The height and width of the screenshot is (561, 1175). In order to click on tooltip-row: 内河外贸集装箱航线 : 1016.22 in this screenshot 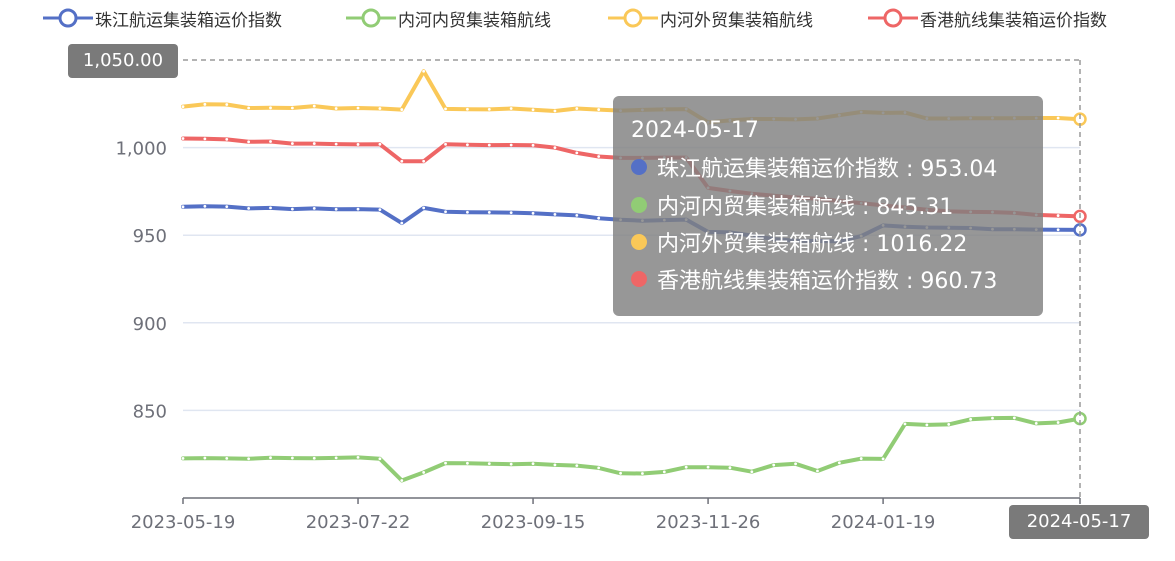, I will do `click(799, 242)`.